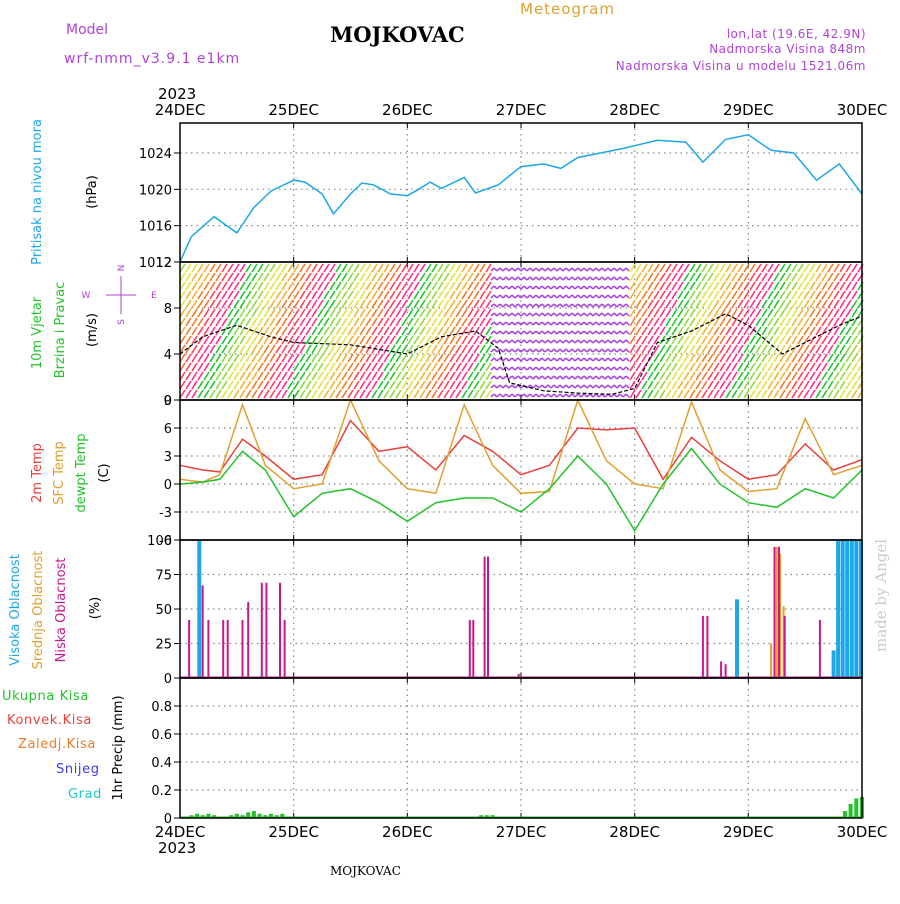  I want to click on precip-label-convective: Konvek.Kisa, so click(49, 720).